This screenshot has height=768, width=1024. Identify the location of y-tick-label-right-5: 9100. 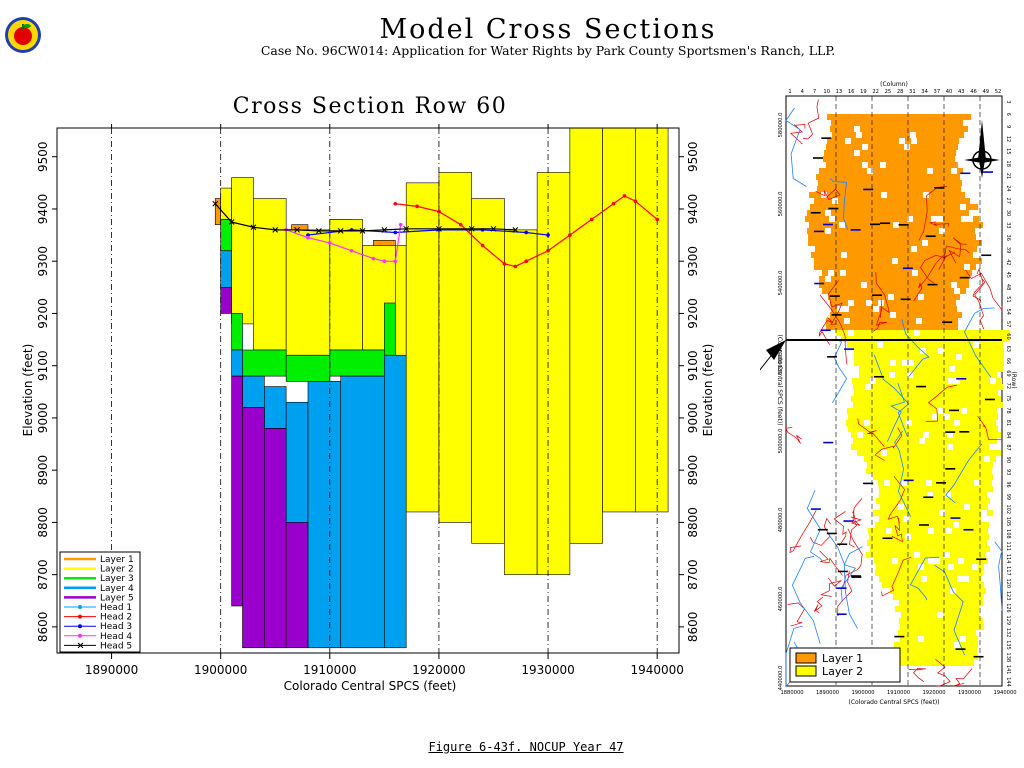
(693, 365).